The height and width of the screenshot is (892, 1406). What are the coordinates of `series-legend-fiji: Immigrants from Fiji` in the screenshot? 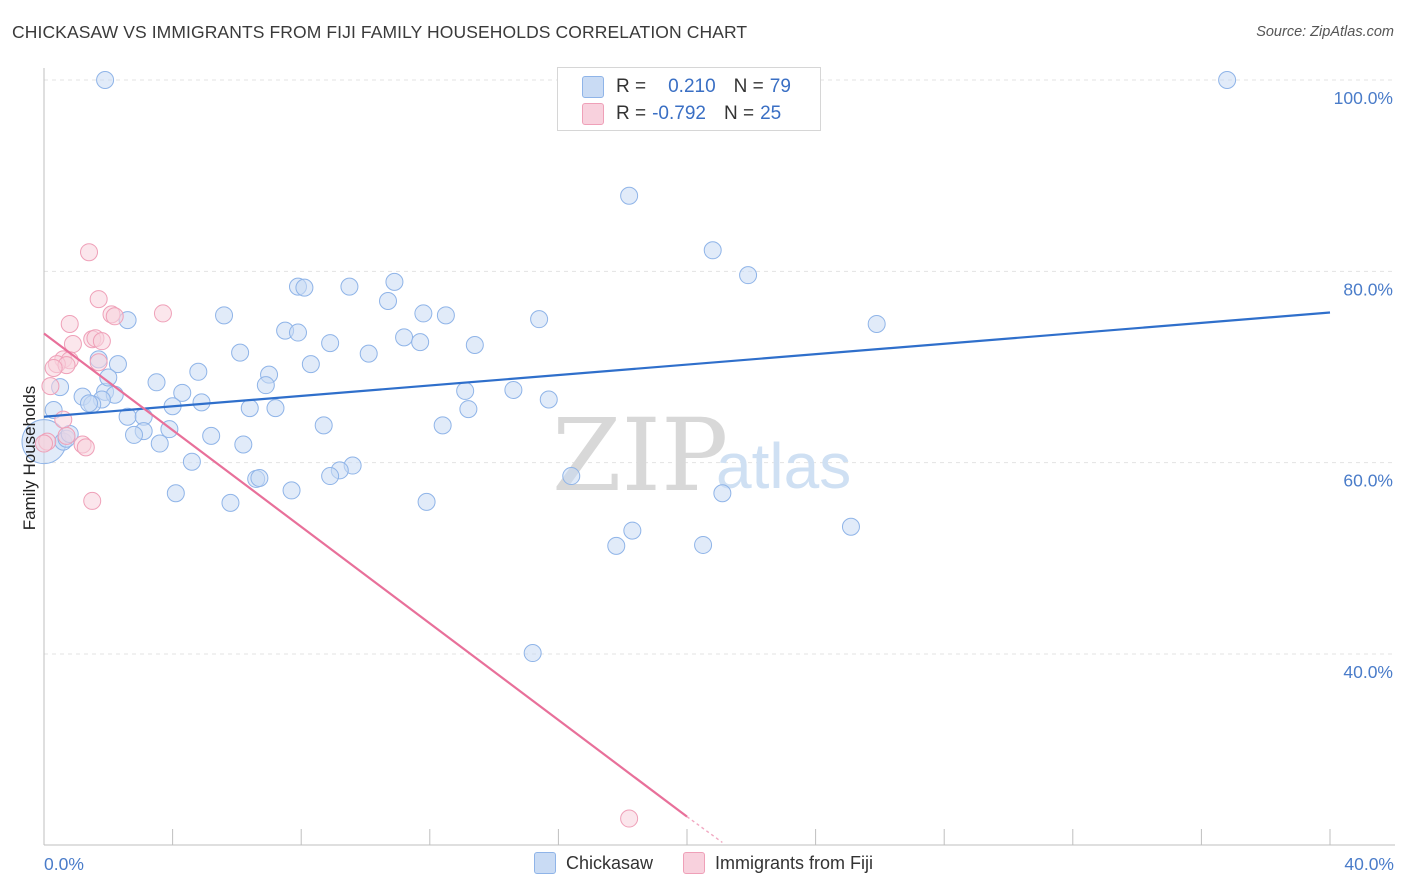 It's located at (778, 863).